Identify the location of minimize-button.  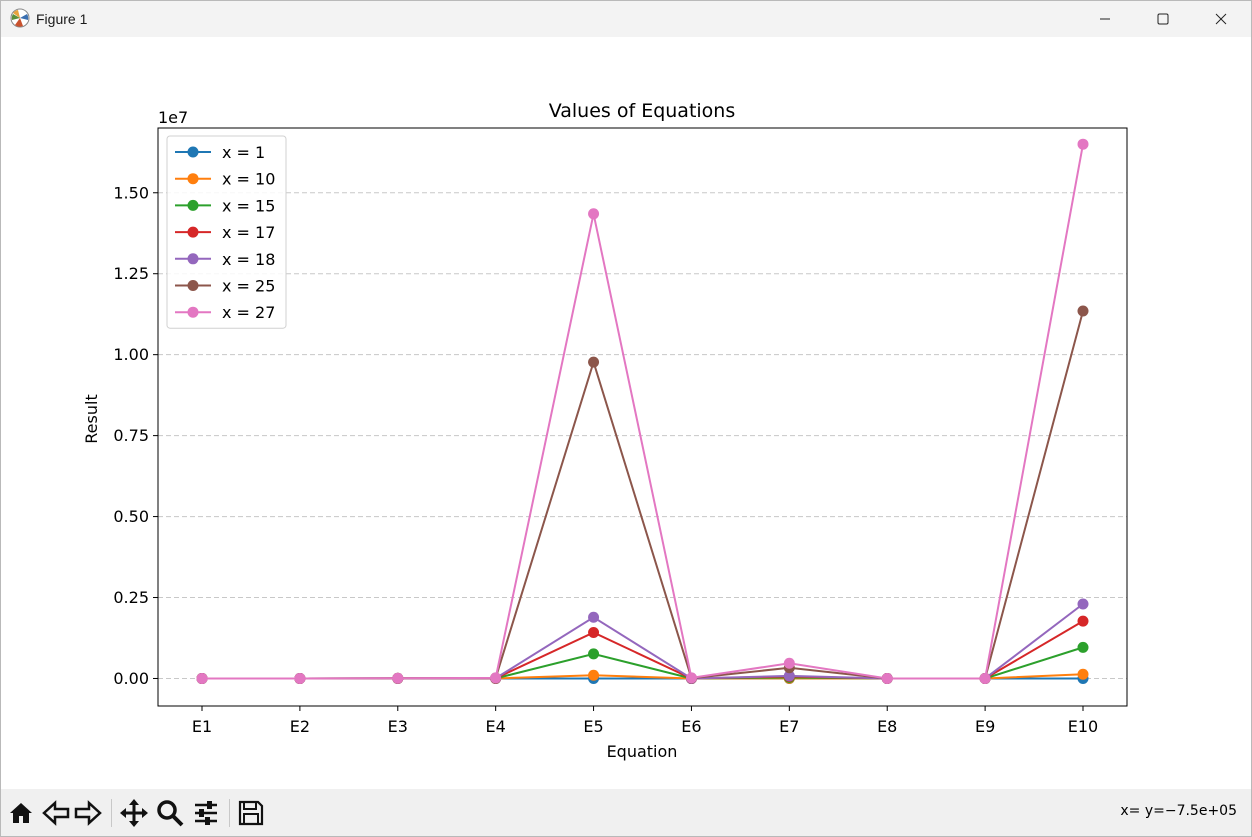
(1105, 19).